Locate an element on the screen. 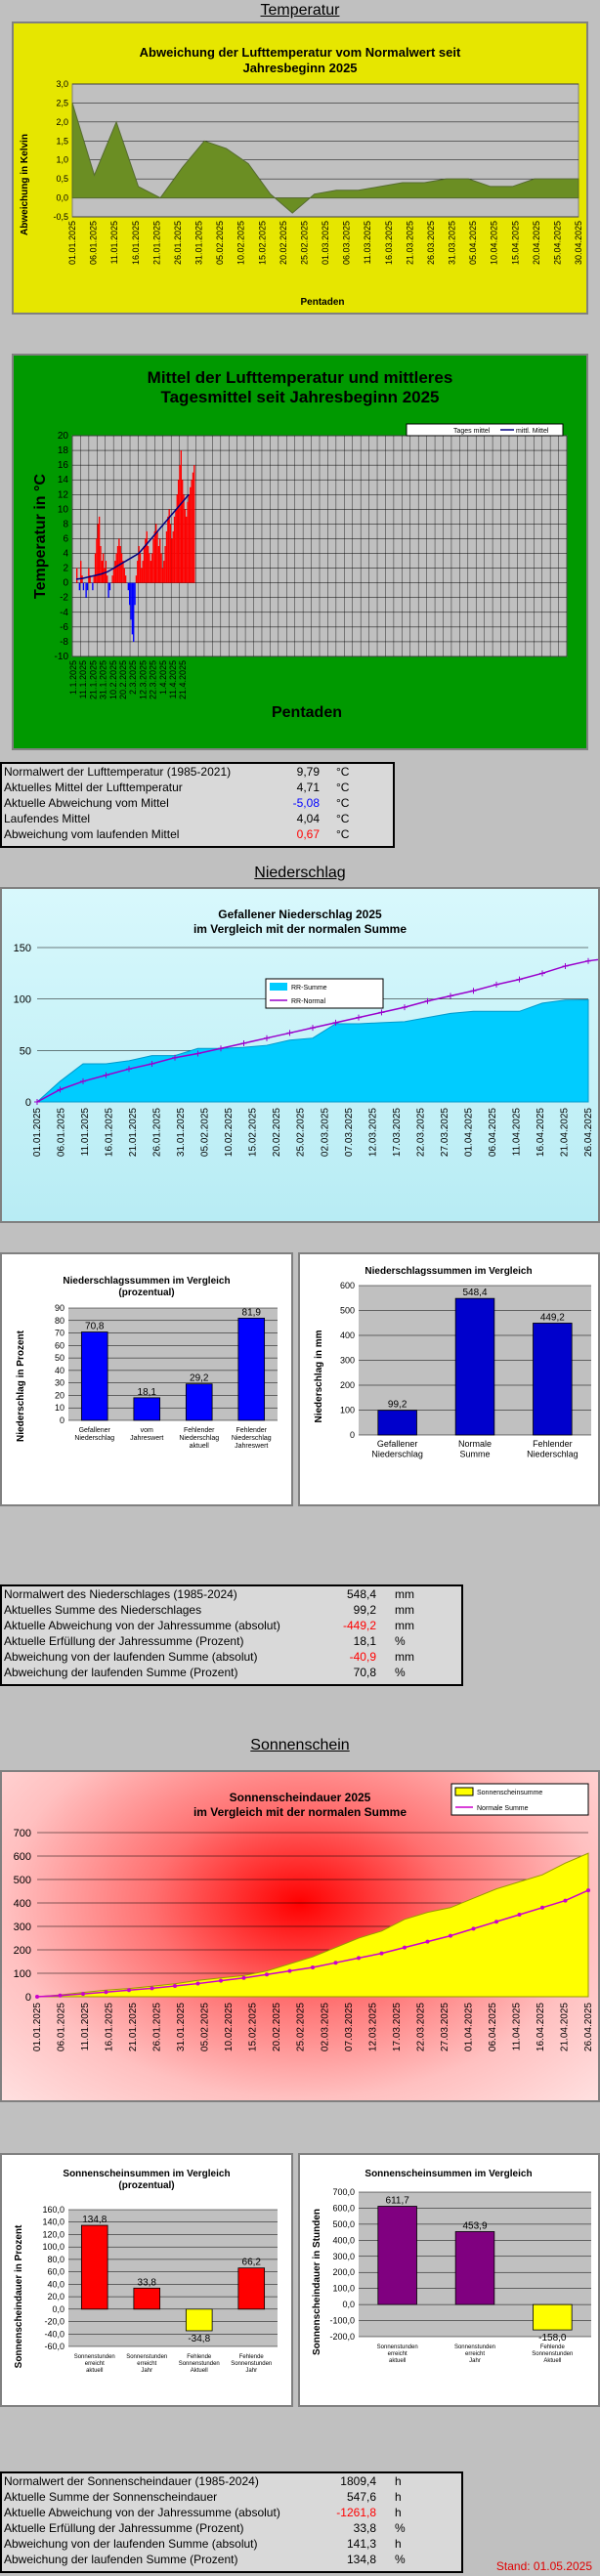  mean-line is located at coordinates (132, 536).